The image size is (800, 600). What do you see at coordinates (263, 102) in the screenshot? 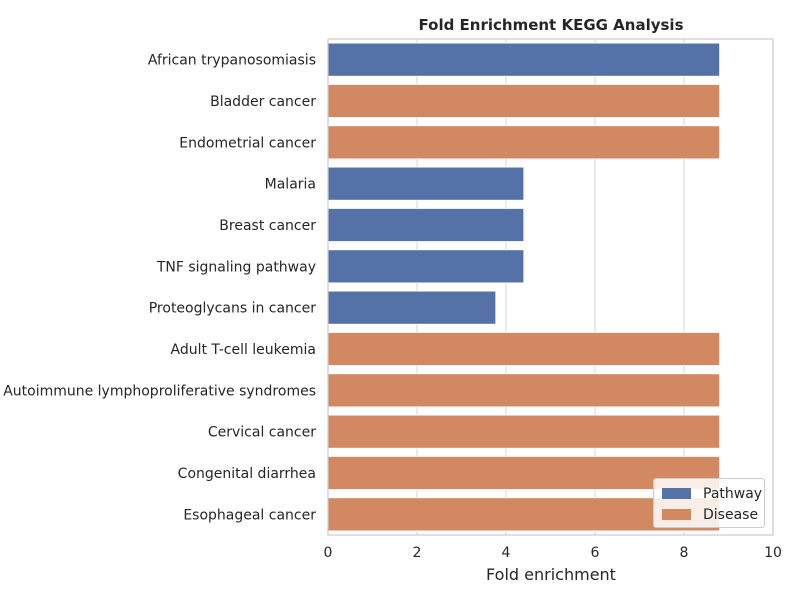
I see `y-tick-label: Bladder cancer` at bounding box center [263, 102].